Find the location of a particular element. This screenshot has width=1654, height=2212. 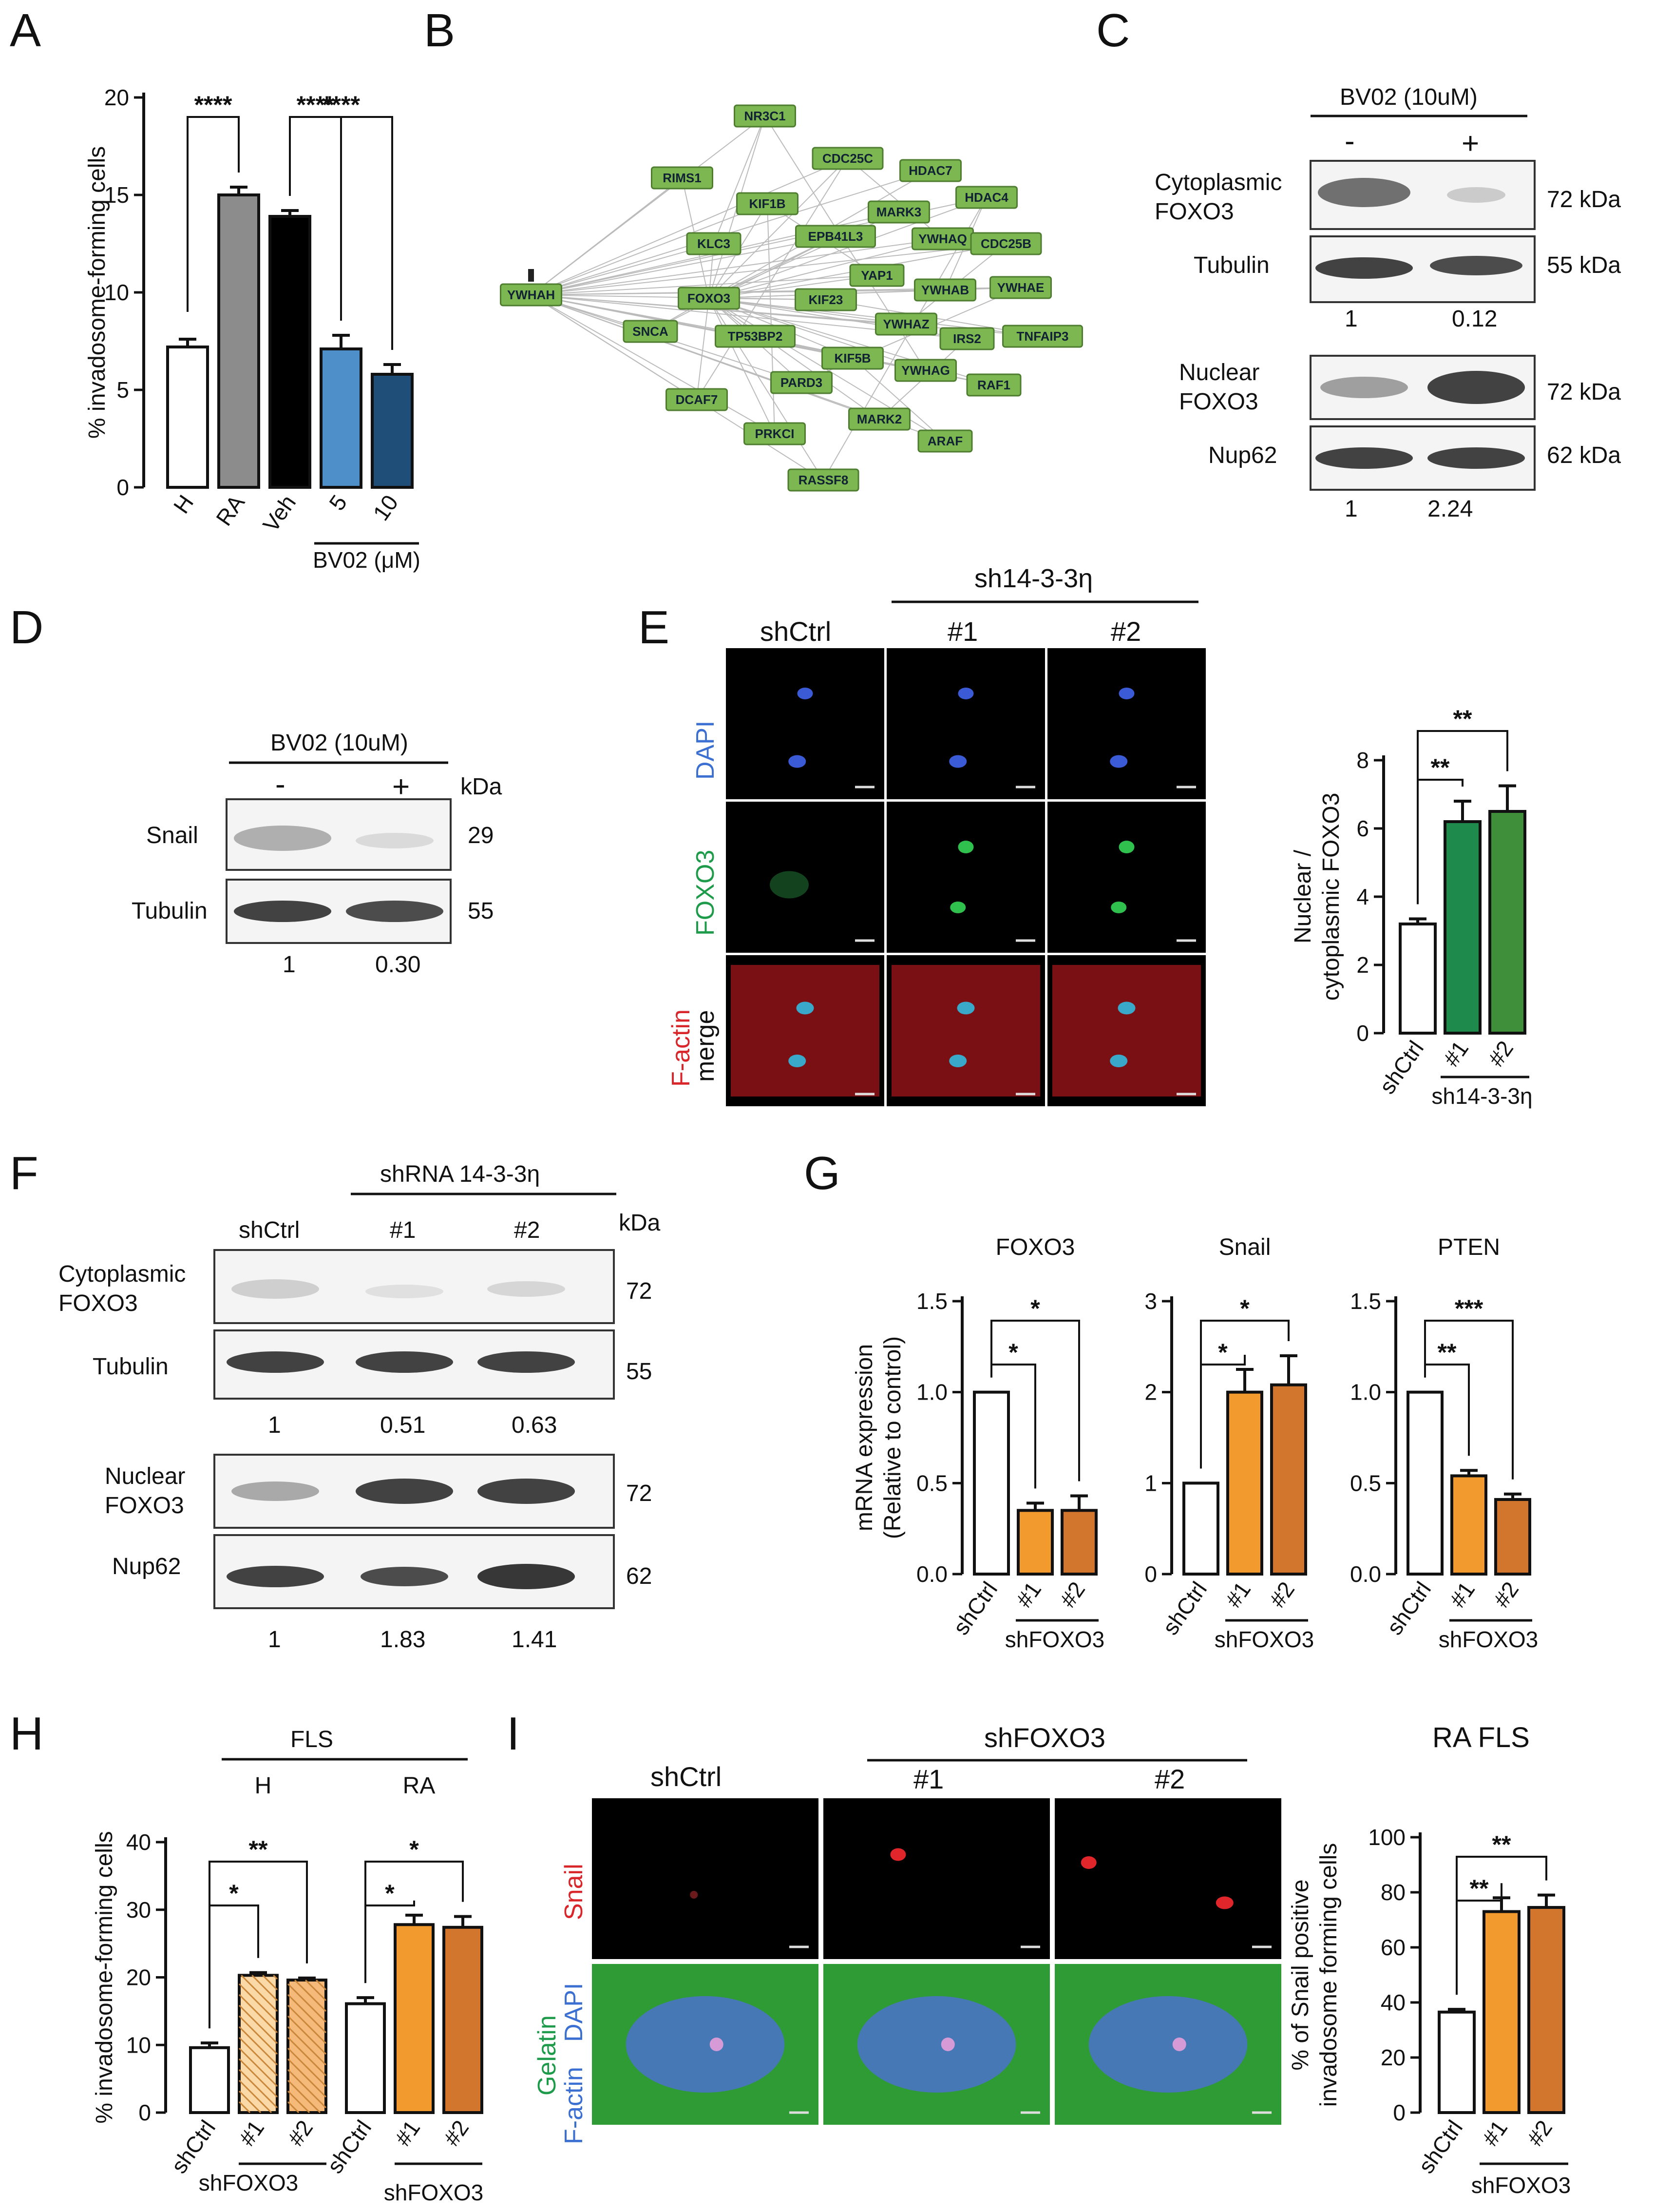

panel-c-band-cyto-lane2 is located at coordinates (1476, 195).